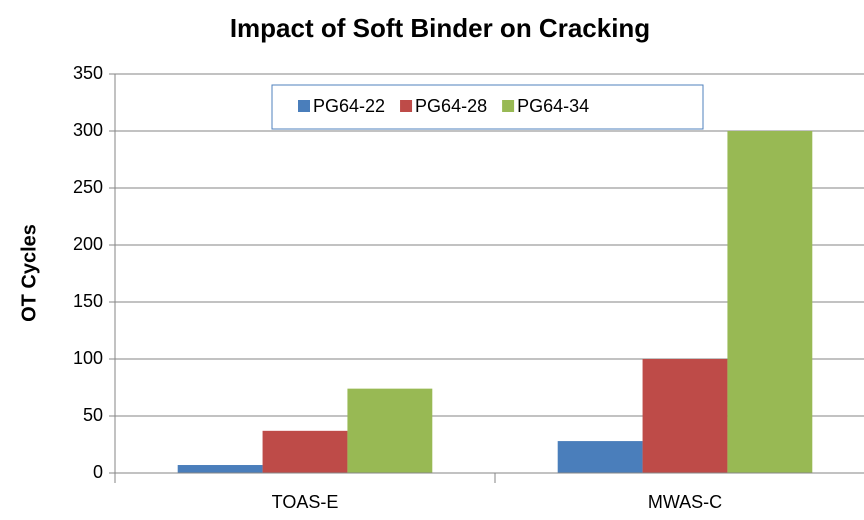 This screenshot has height=520, width=864. I want to click on legend-label: PG64-34, so click(553, 106).